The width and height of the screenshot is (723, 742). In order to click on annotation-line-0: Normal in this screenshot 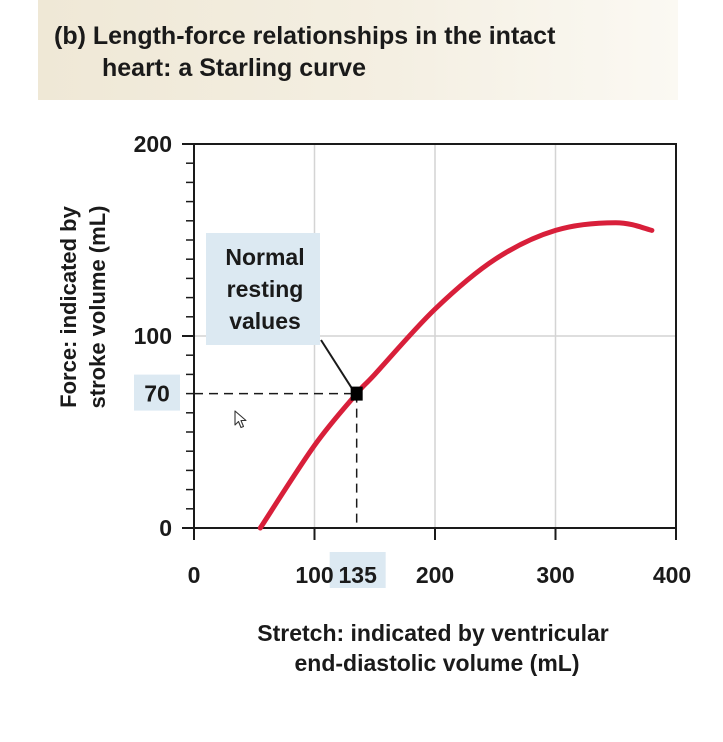, I will do `click(264, 257)`.